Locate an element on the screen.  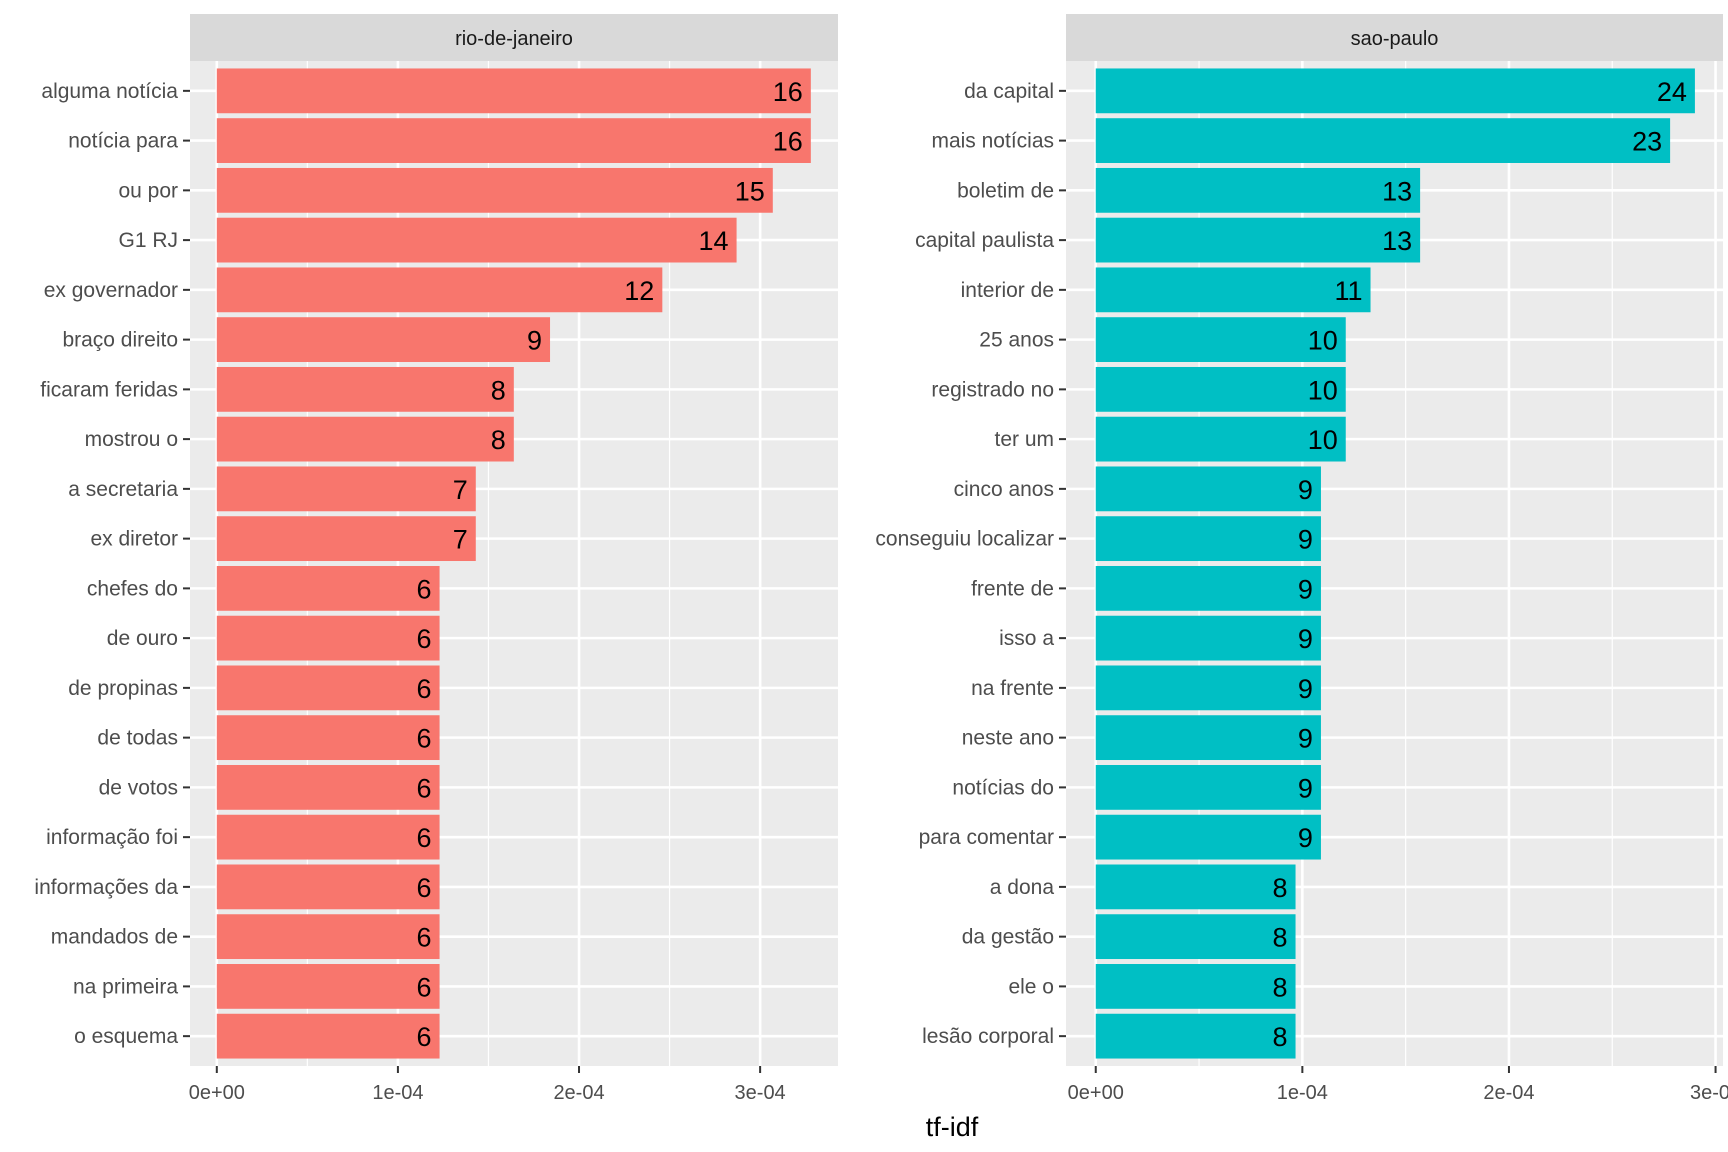
category-label: na frente is located at coordinates (1012, 688).